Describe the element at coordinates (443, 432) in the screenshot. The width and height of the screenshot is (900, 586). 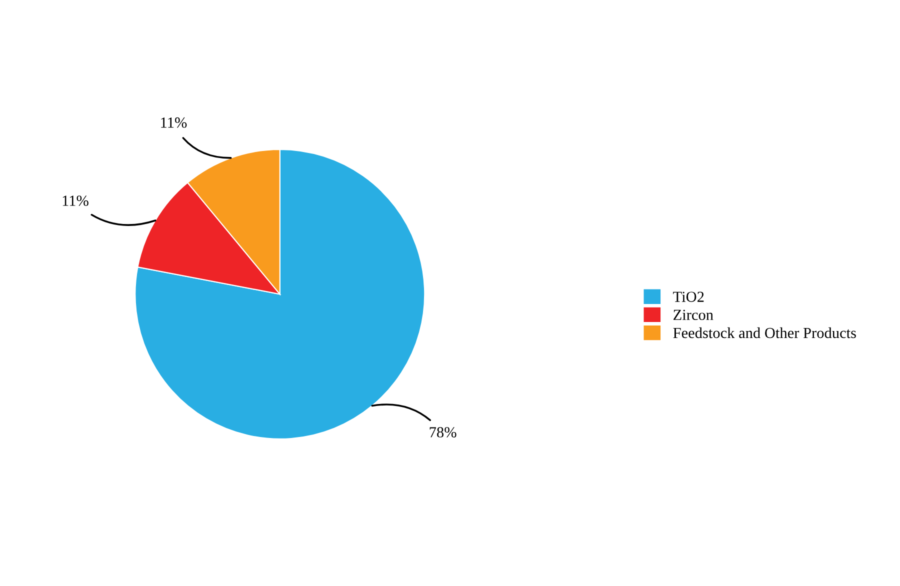
I see `data-label: 78%` at that location.